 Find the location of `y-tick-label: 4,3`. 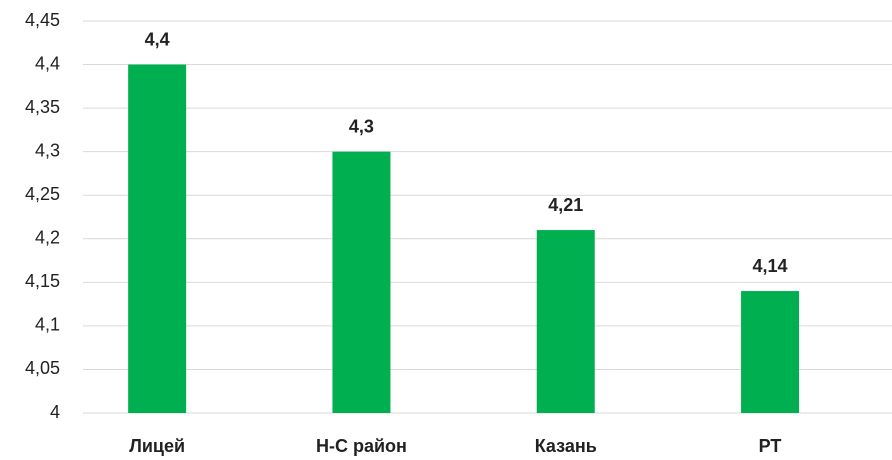

y-tick-label: 4,3 is located at coordinates (47, 150).